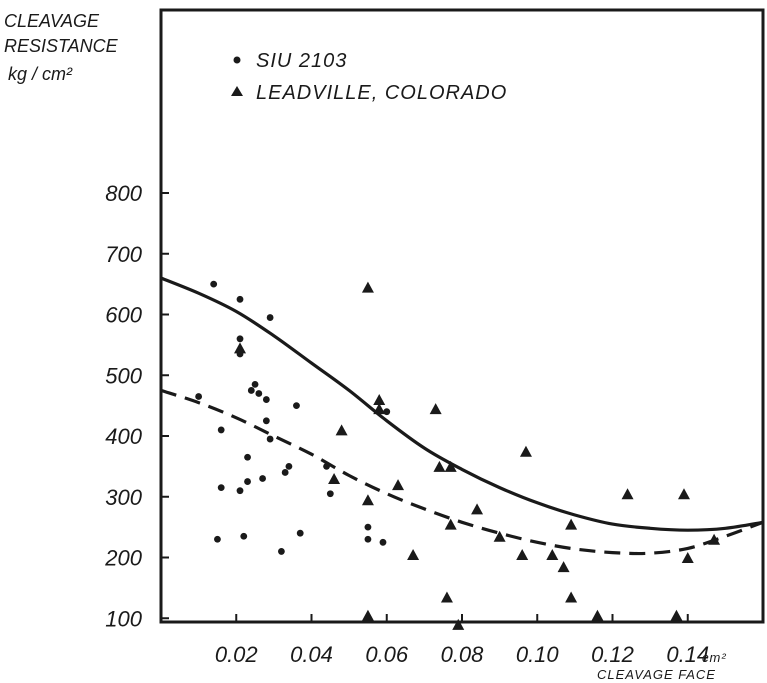 The image size is (767, 683). I want to click on y-axis-title-line-2: RESISTANCE, so click(61, 46).